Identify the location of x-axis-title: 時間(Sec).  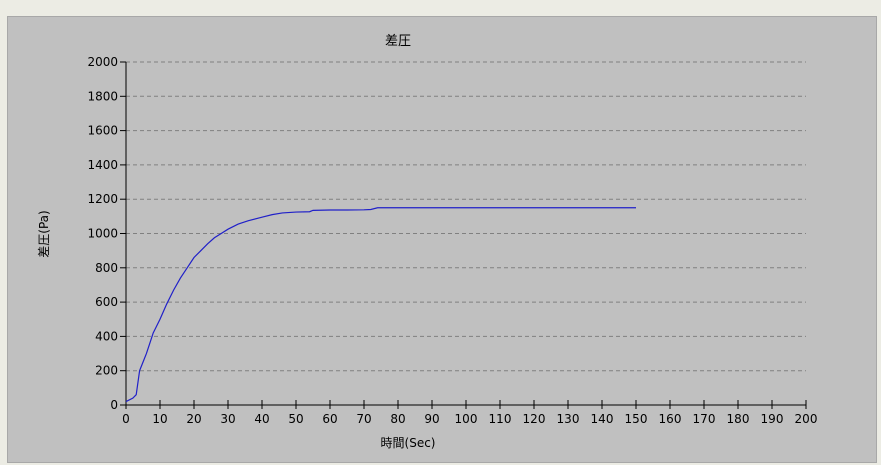
(408, 443).